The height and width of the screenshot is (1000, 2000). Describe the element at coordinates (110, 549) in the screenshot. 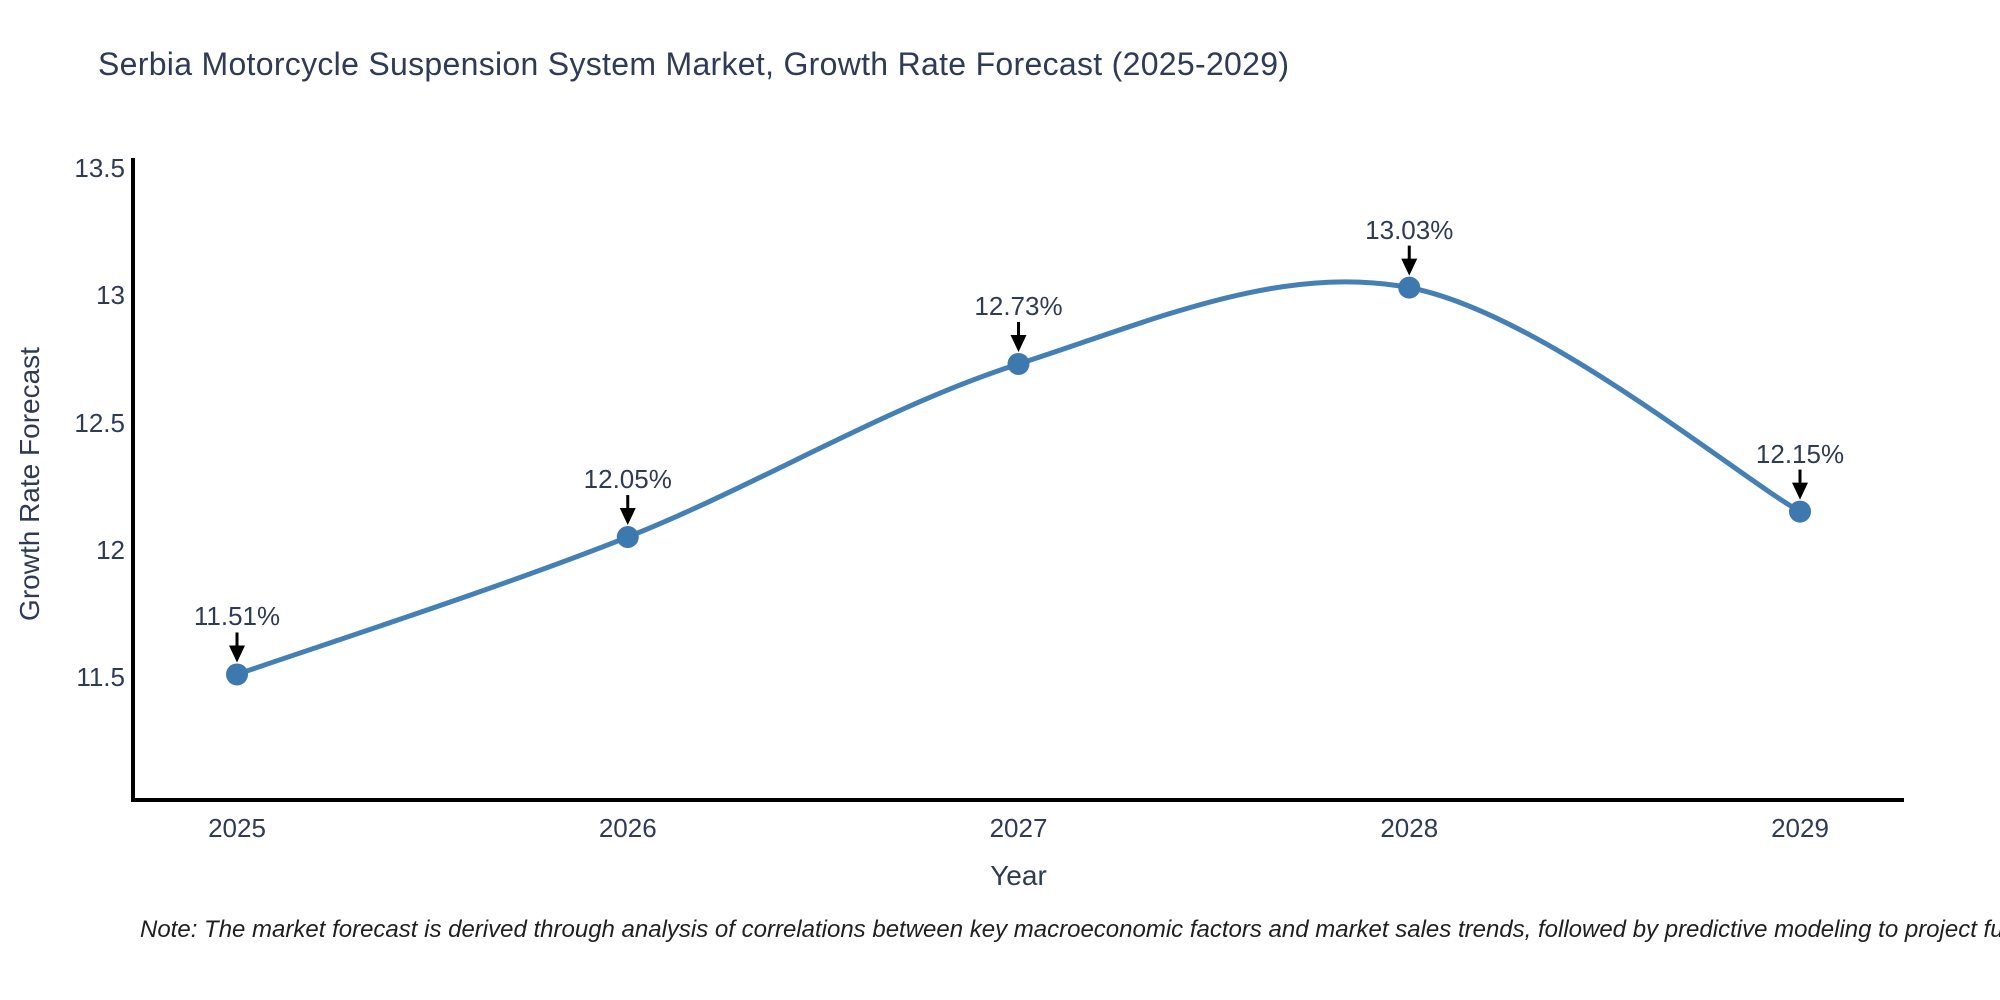

I see `y-tick-label: 12` at that location.